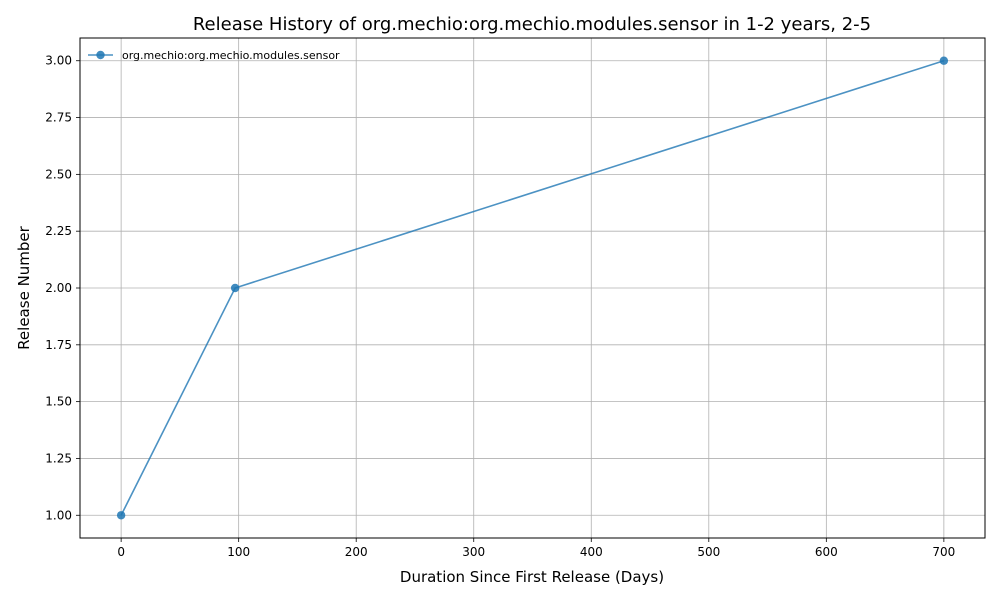 The height and width of the screenshot is (600, 1000). Describe the element at coordinates (532, 577) in the screenshot. I see `x-axis-label: Duration Since First Release (Days)` at that location.